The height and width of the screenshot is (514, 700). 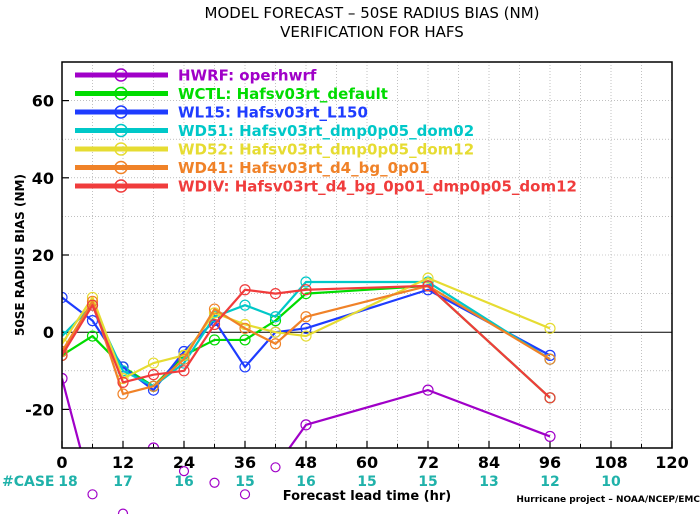 What do you see at coordinates (367, 496) in the screenshot?
I see `x-axis-label: Forecast lead time (hr)` at bounding box center [367, 496].